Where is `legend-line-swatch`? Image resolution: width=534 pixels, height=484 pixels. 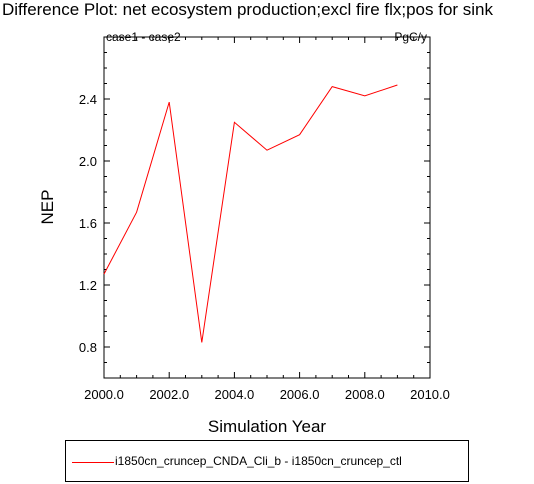 legend-line-swatch is located at coordinates (93, 462).